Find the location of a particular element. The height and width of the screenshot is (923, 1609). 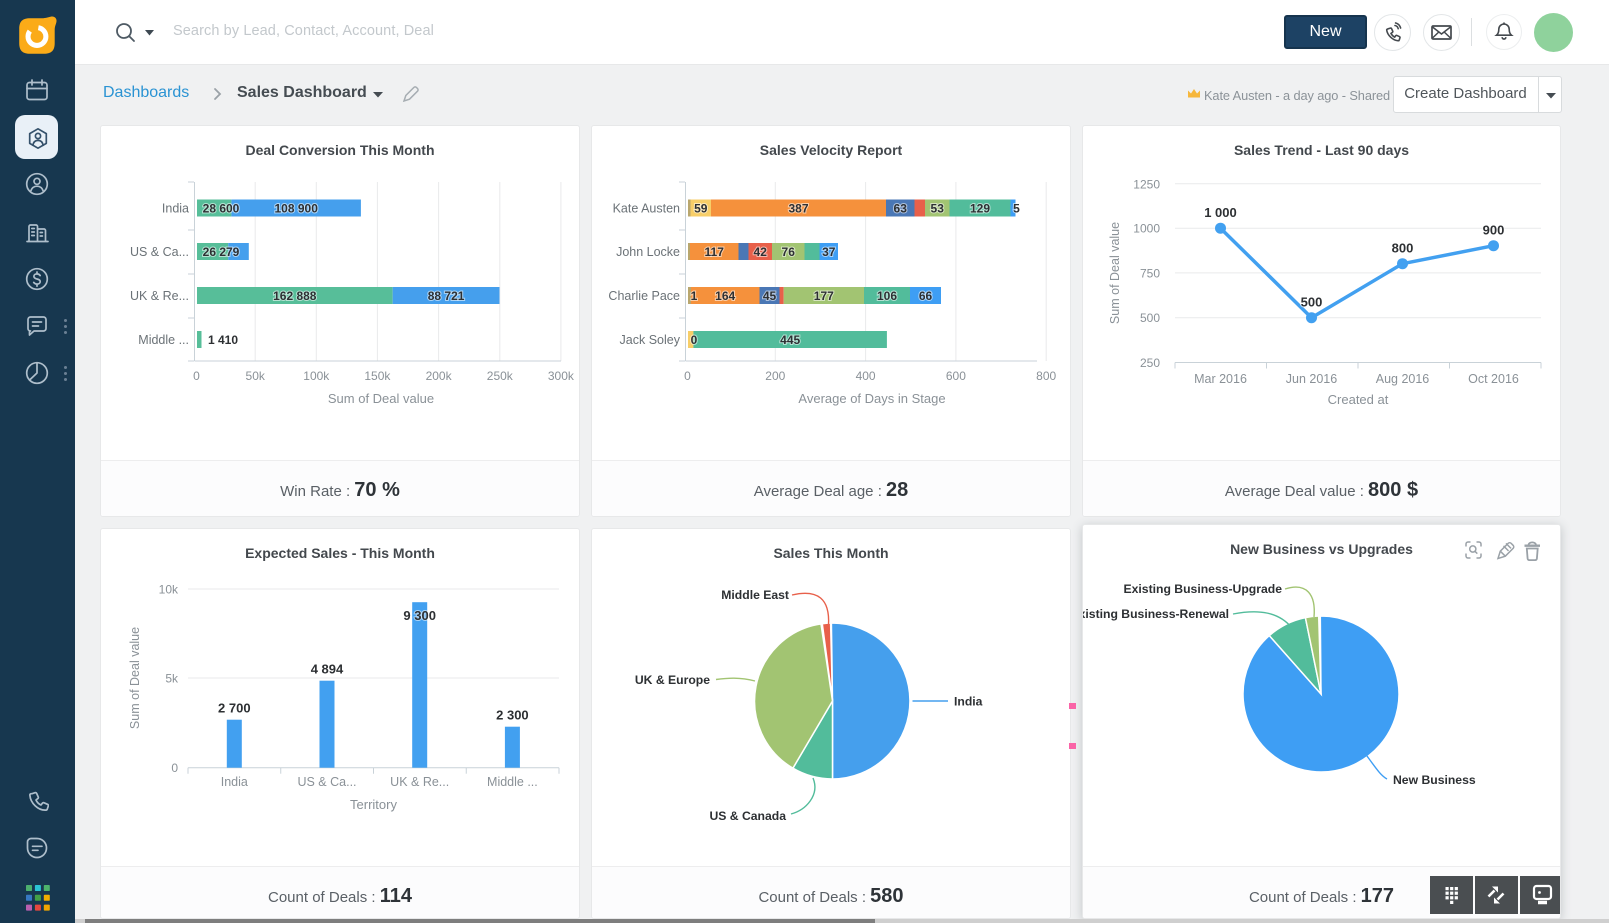

svg-text: 2 300 is located at coordinates (512, 715).